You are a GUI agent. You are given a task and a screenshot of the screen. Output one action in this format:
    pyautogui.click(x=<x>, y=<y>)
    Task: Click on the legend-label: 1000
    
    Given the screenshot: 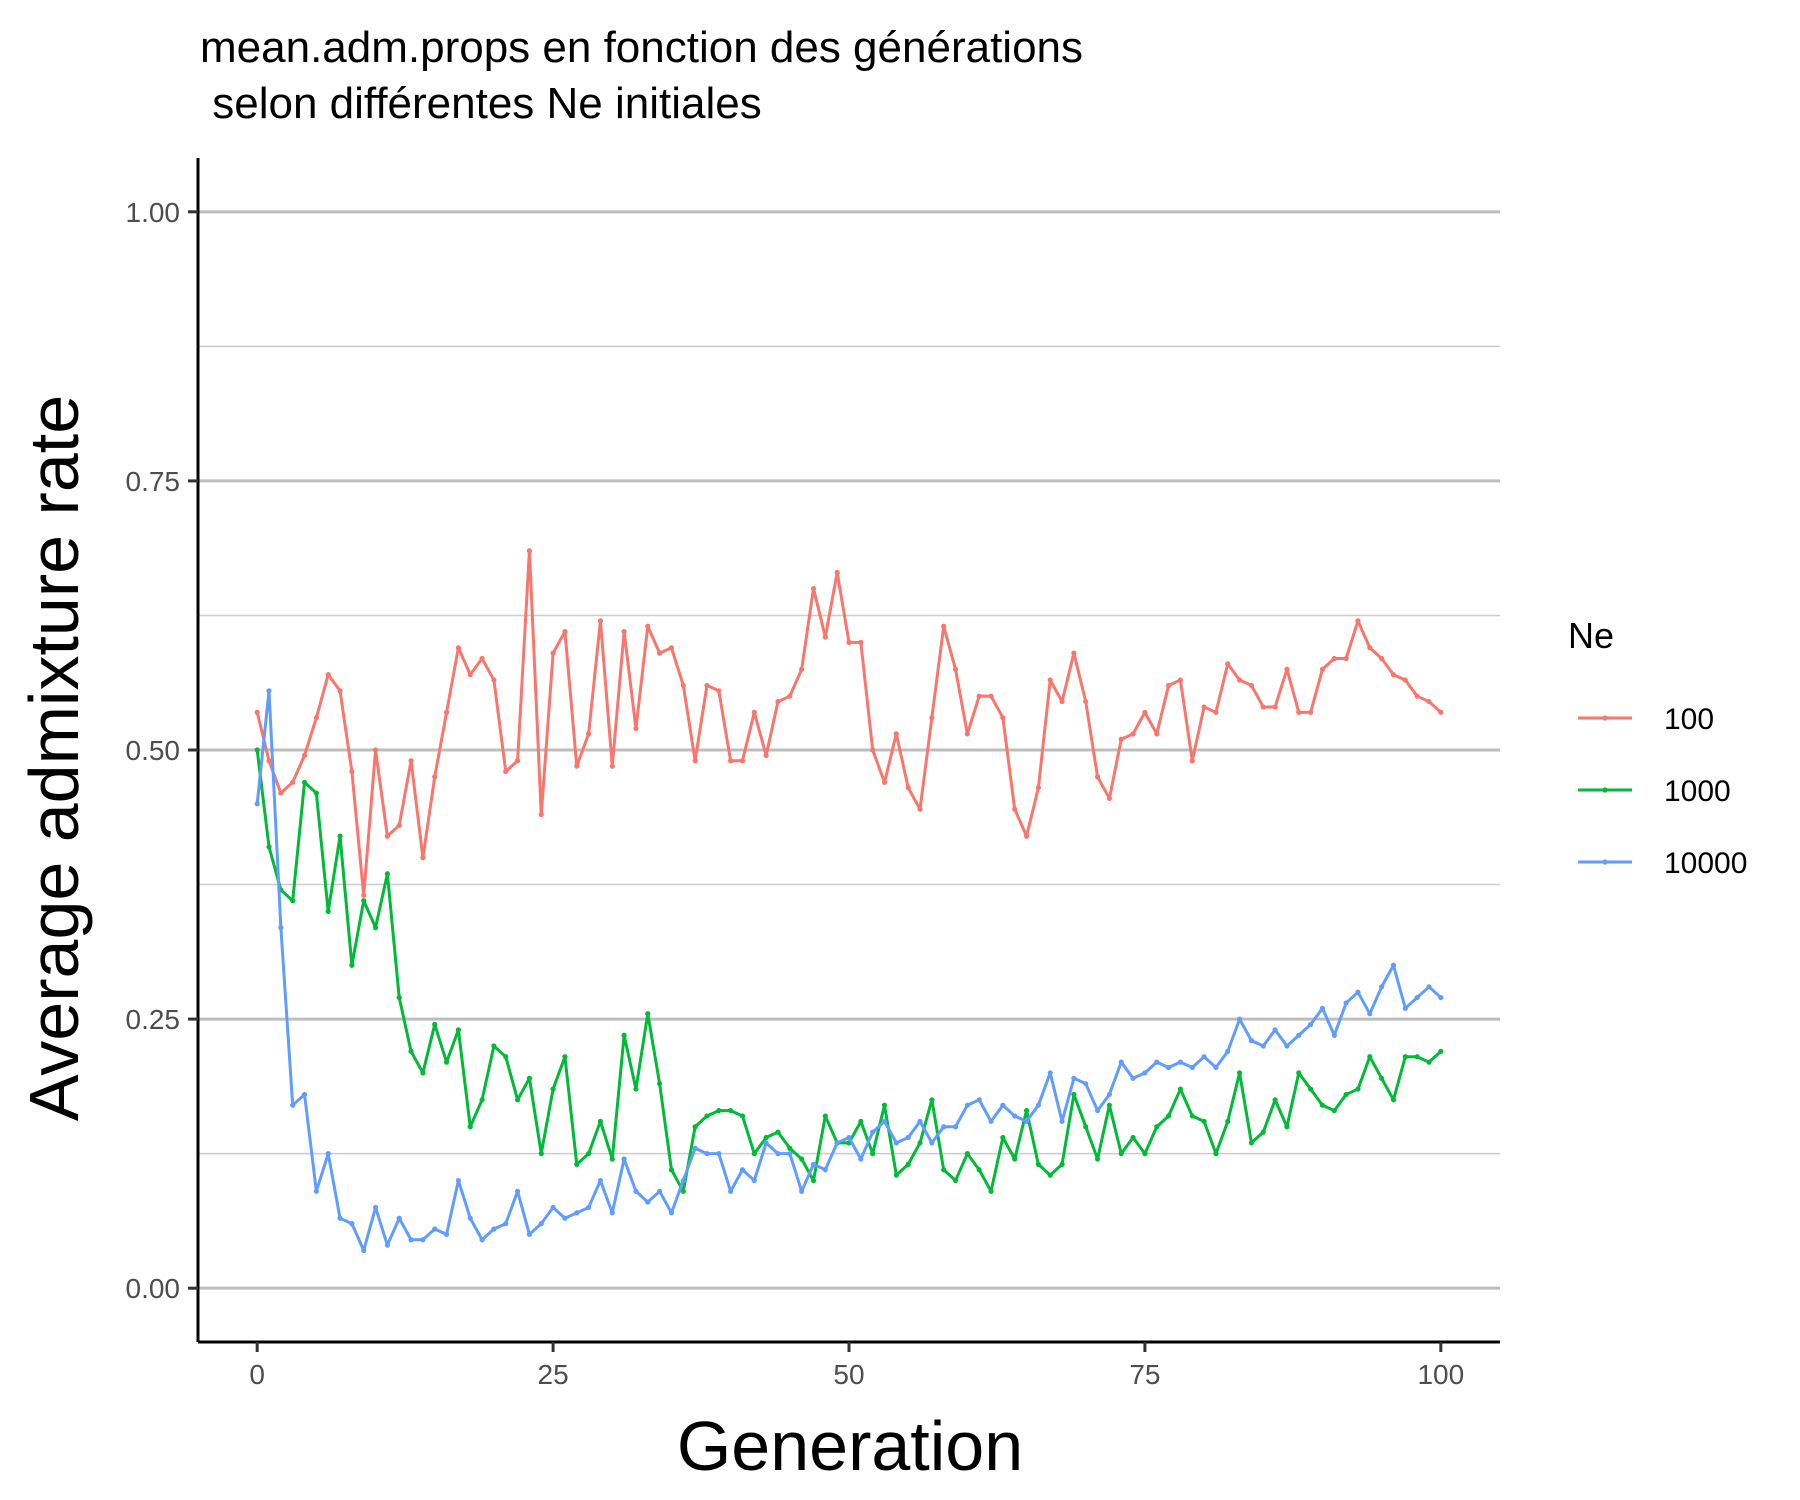 What is the action you would take?
    pyautogui.click(x=1697, y=791)
    